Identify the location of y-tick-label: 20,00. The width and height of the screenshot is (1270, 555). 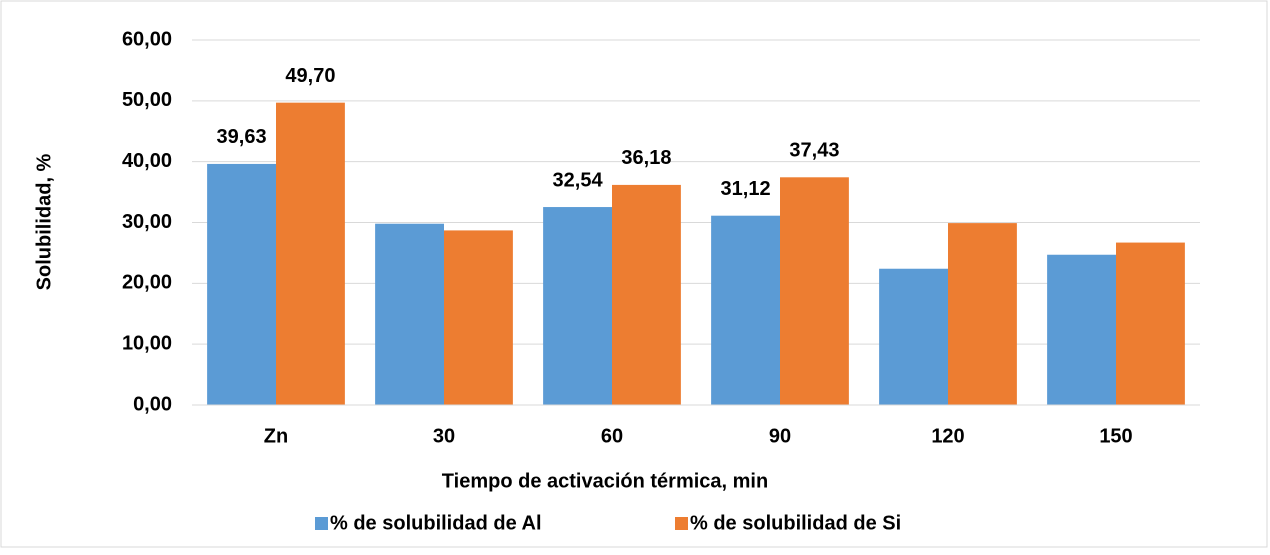
(147, 283).